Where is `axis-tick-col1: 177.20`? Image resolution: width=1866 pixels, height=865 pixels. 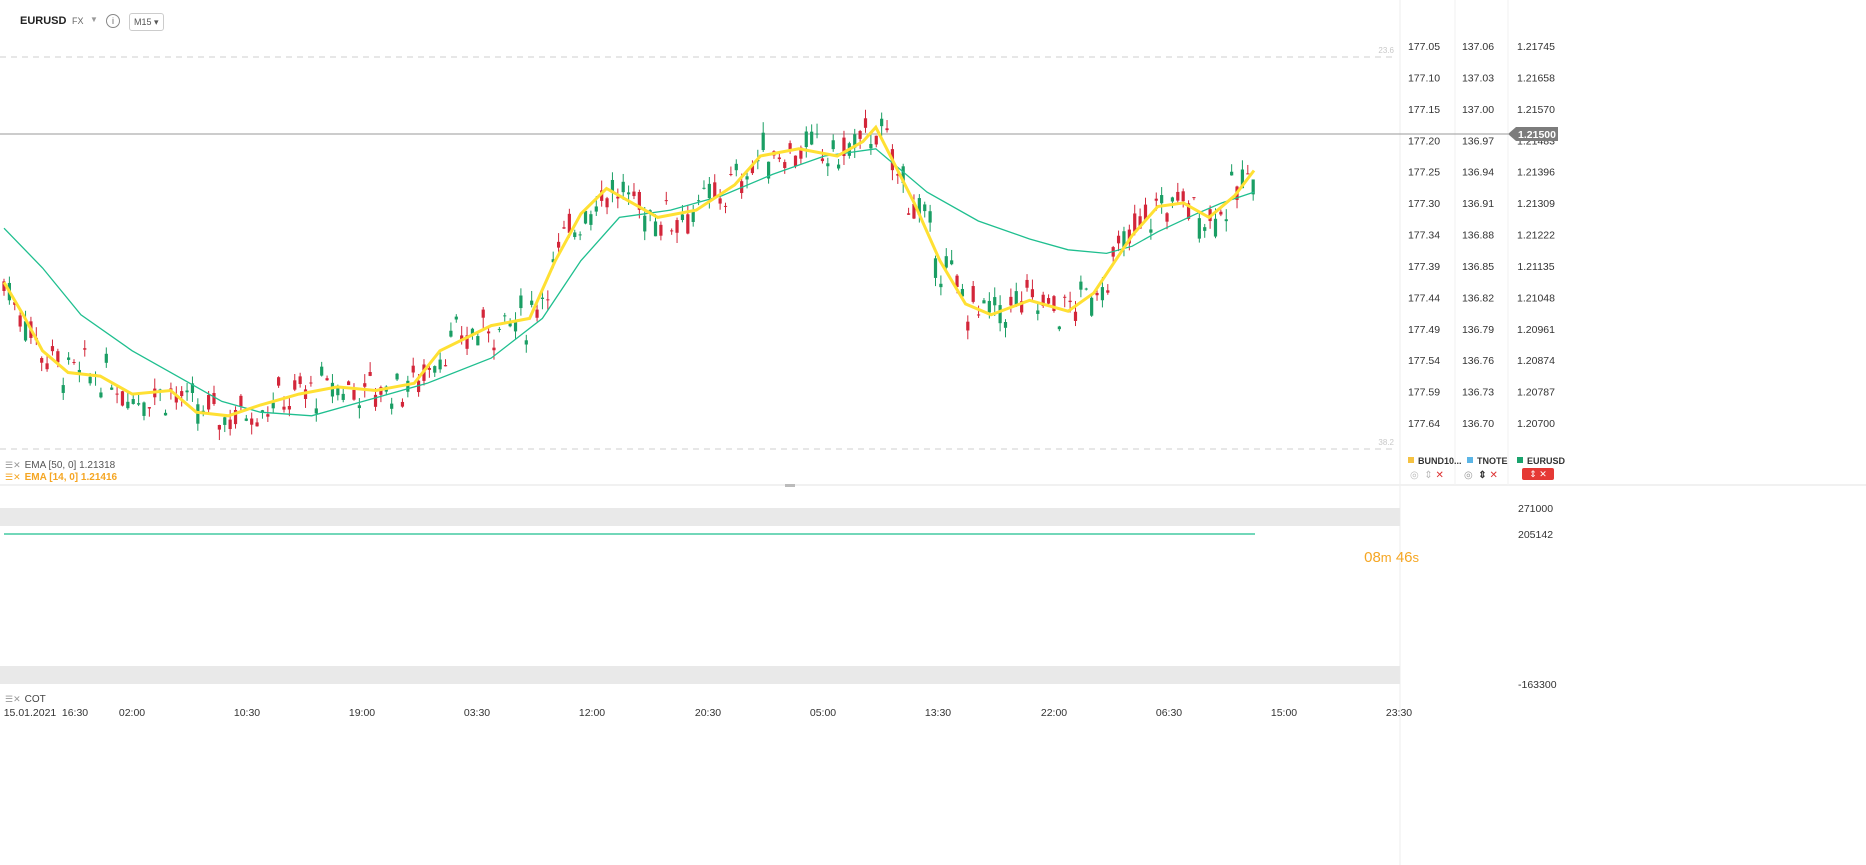 axis-tick-col1: 177.20 is located at coordinates (1424, 141).